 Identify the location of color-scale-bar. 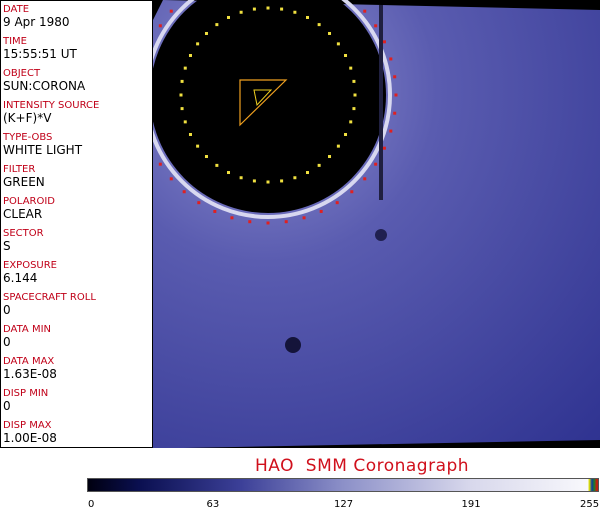
(343, 485).